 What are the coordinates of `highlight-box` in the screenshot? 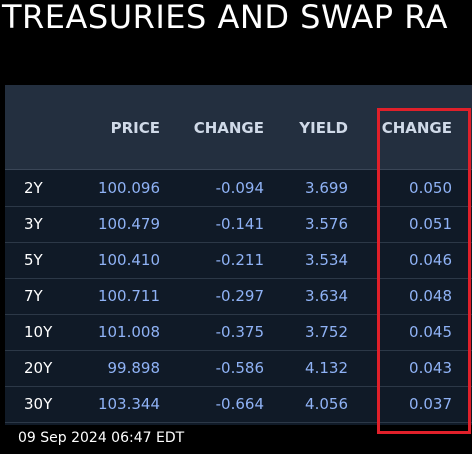 It's located at (424, 271).